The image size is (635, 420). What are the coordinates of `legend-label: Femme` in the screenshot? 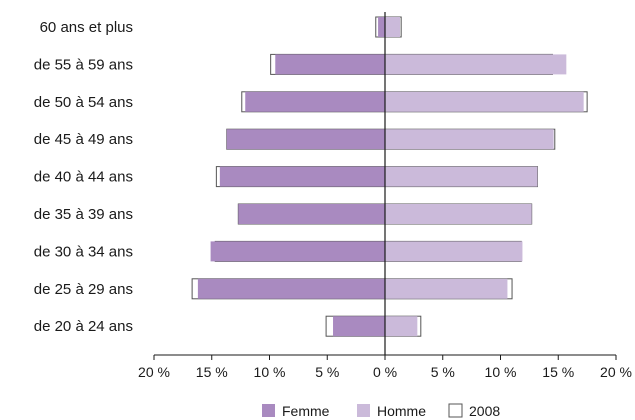 It's located at (306, 411).